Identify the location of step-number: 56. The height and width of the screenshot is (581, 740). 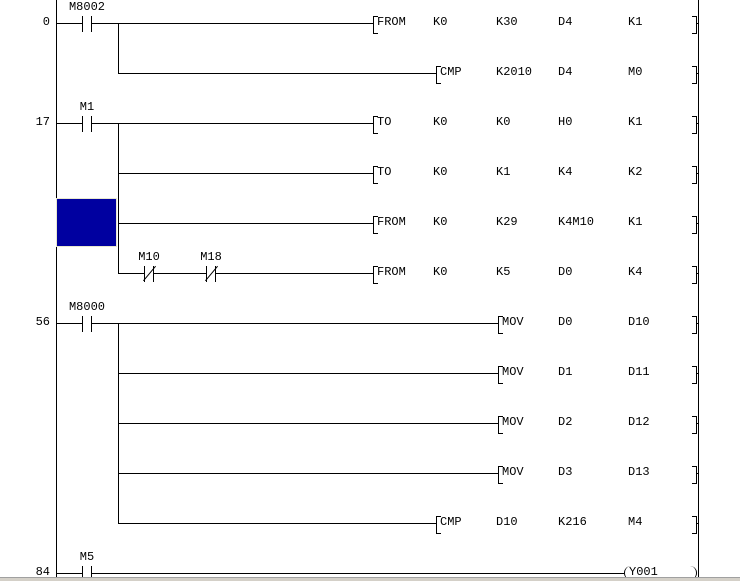
(42, 322).